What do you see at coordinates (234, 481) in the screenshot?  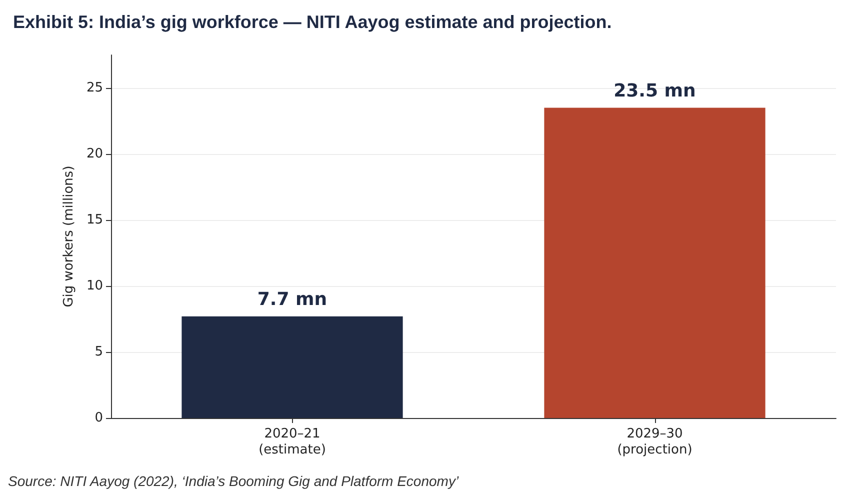 I see `source-note: Source: NITI Aayog (2022), ‘India’s Booming Gig and Platform Economy’` at bounding box center [234, 481].